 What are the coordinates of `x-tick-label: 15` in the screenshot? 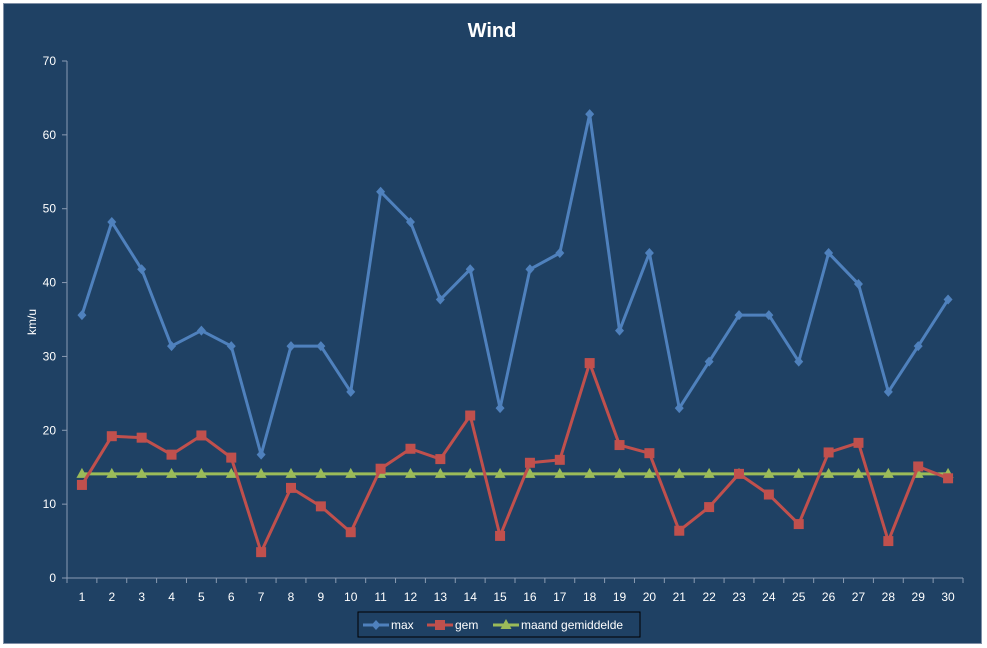 It's located at (500, 597).